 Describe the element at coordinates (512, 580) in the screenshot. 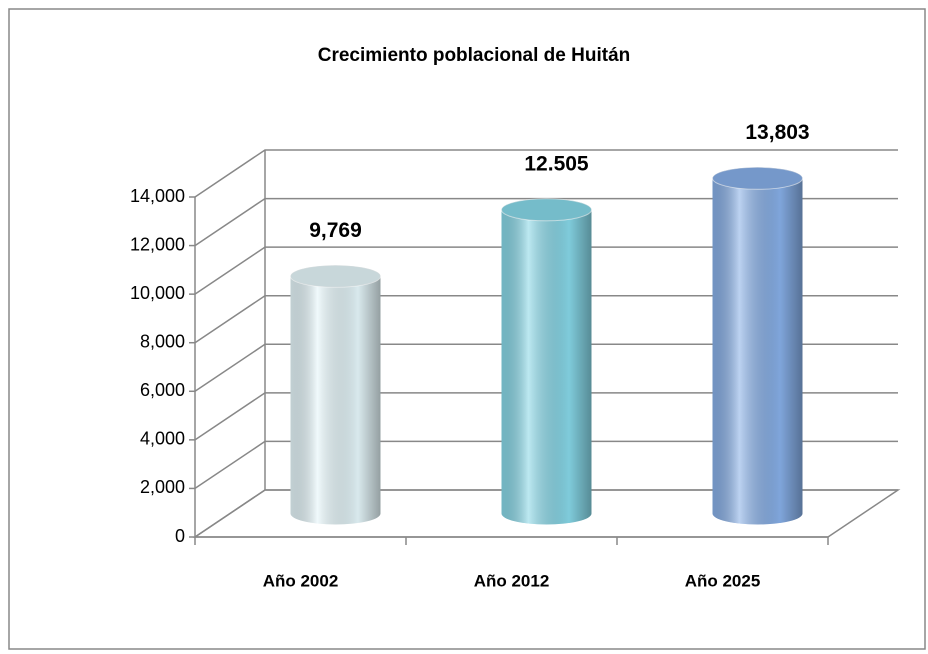

I see `x-tick-label: Año 2012` at that location.